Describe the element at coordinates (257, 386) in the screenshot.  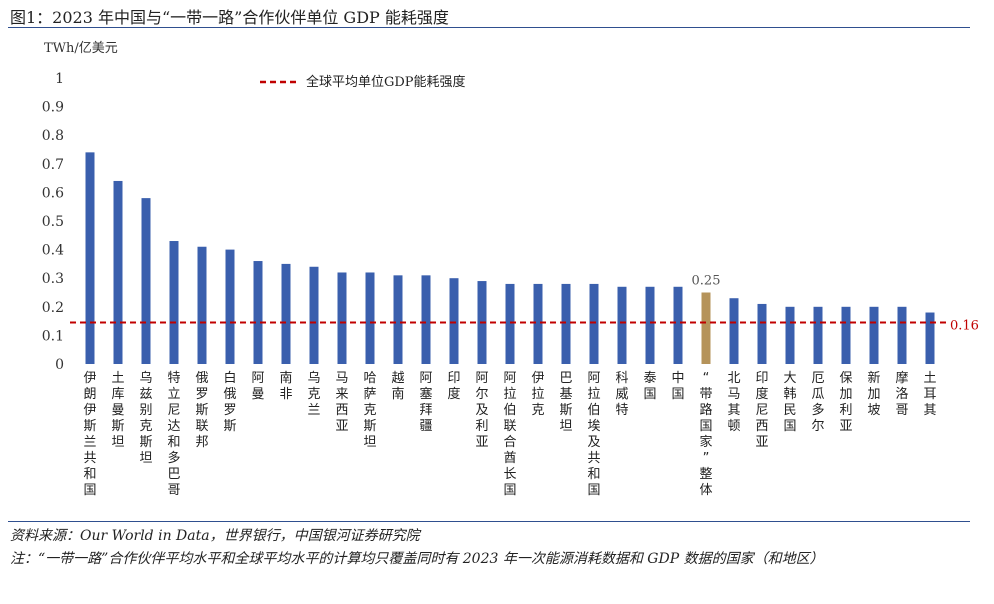
I see `x-tick-label: 阿曼` at that location.